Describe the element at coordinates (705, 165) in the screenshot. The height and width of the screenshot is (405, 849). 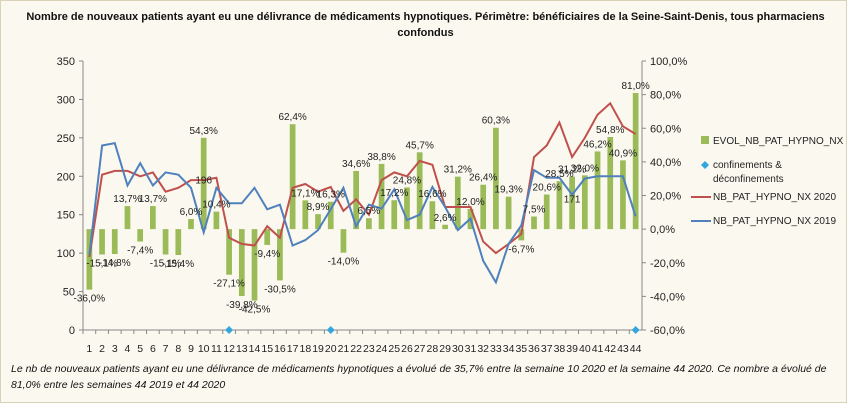
I see `legend-swatch-marker` at that location.